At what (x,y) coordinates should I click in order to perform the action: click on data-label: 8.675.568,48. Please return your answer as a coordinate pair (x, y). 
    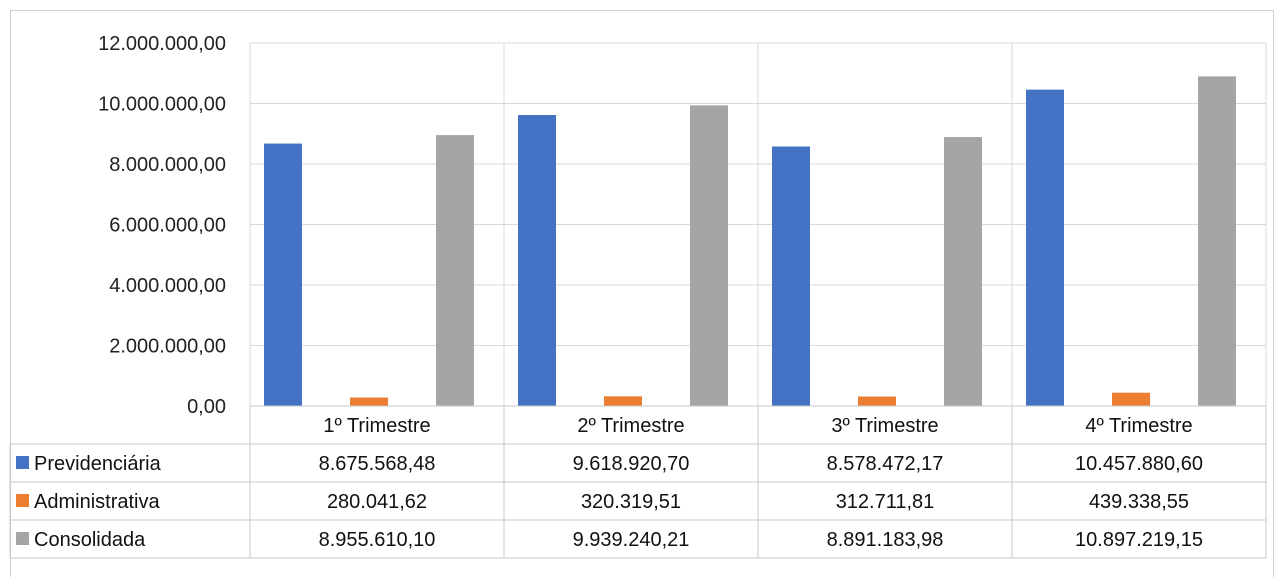
    Looking at the image, I should click on (377, 464).